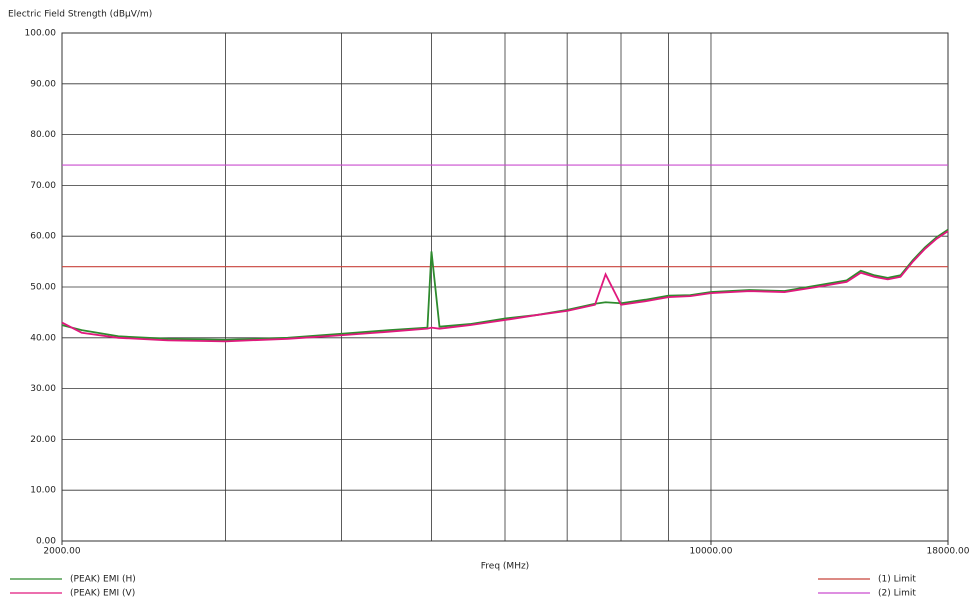  What do you see at coordinates (711, 552) in the screenshot?
I see `x-tick-label: 10000.00` at bounding box center [711, 552].